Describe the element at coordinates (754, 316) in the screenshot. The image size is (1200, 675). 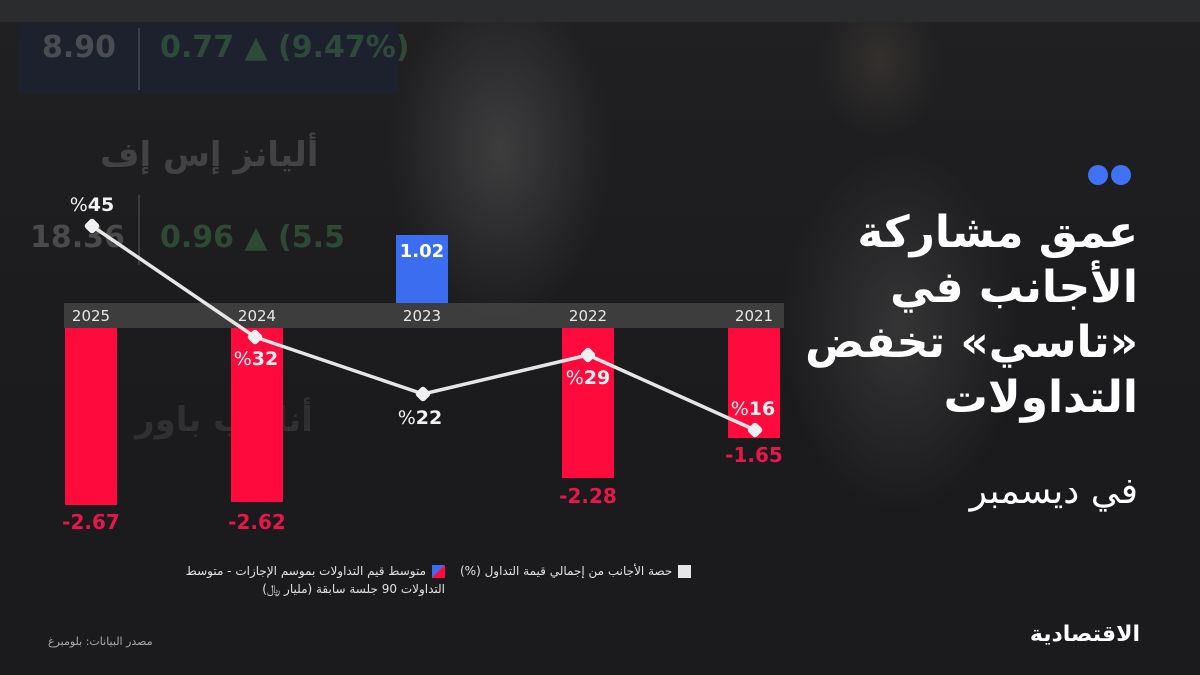
I see `year-label-2021: 2021` at that location.